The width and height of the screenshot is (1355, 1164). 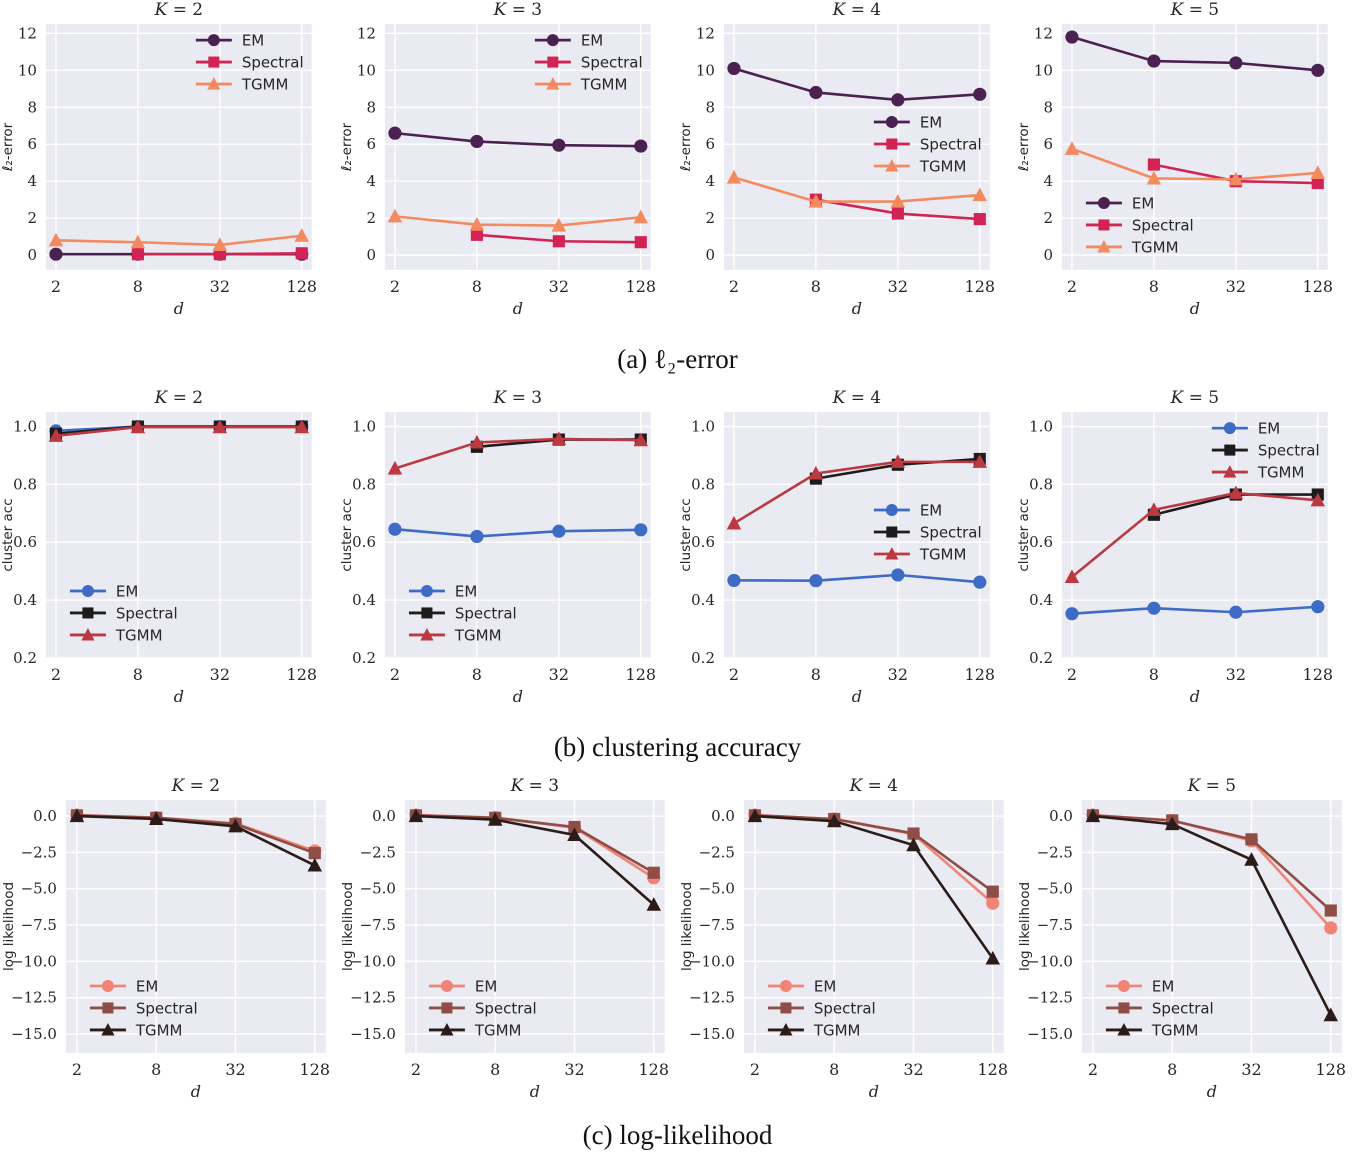 What do you see at coordinates (373, 1034) in the screenshot?
I see `svg-text: −15.0` at bounding box center [373, 1034].